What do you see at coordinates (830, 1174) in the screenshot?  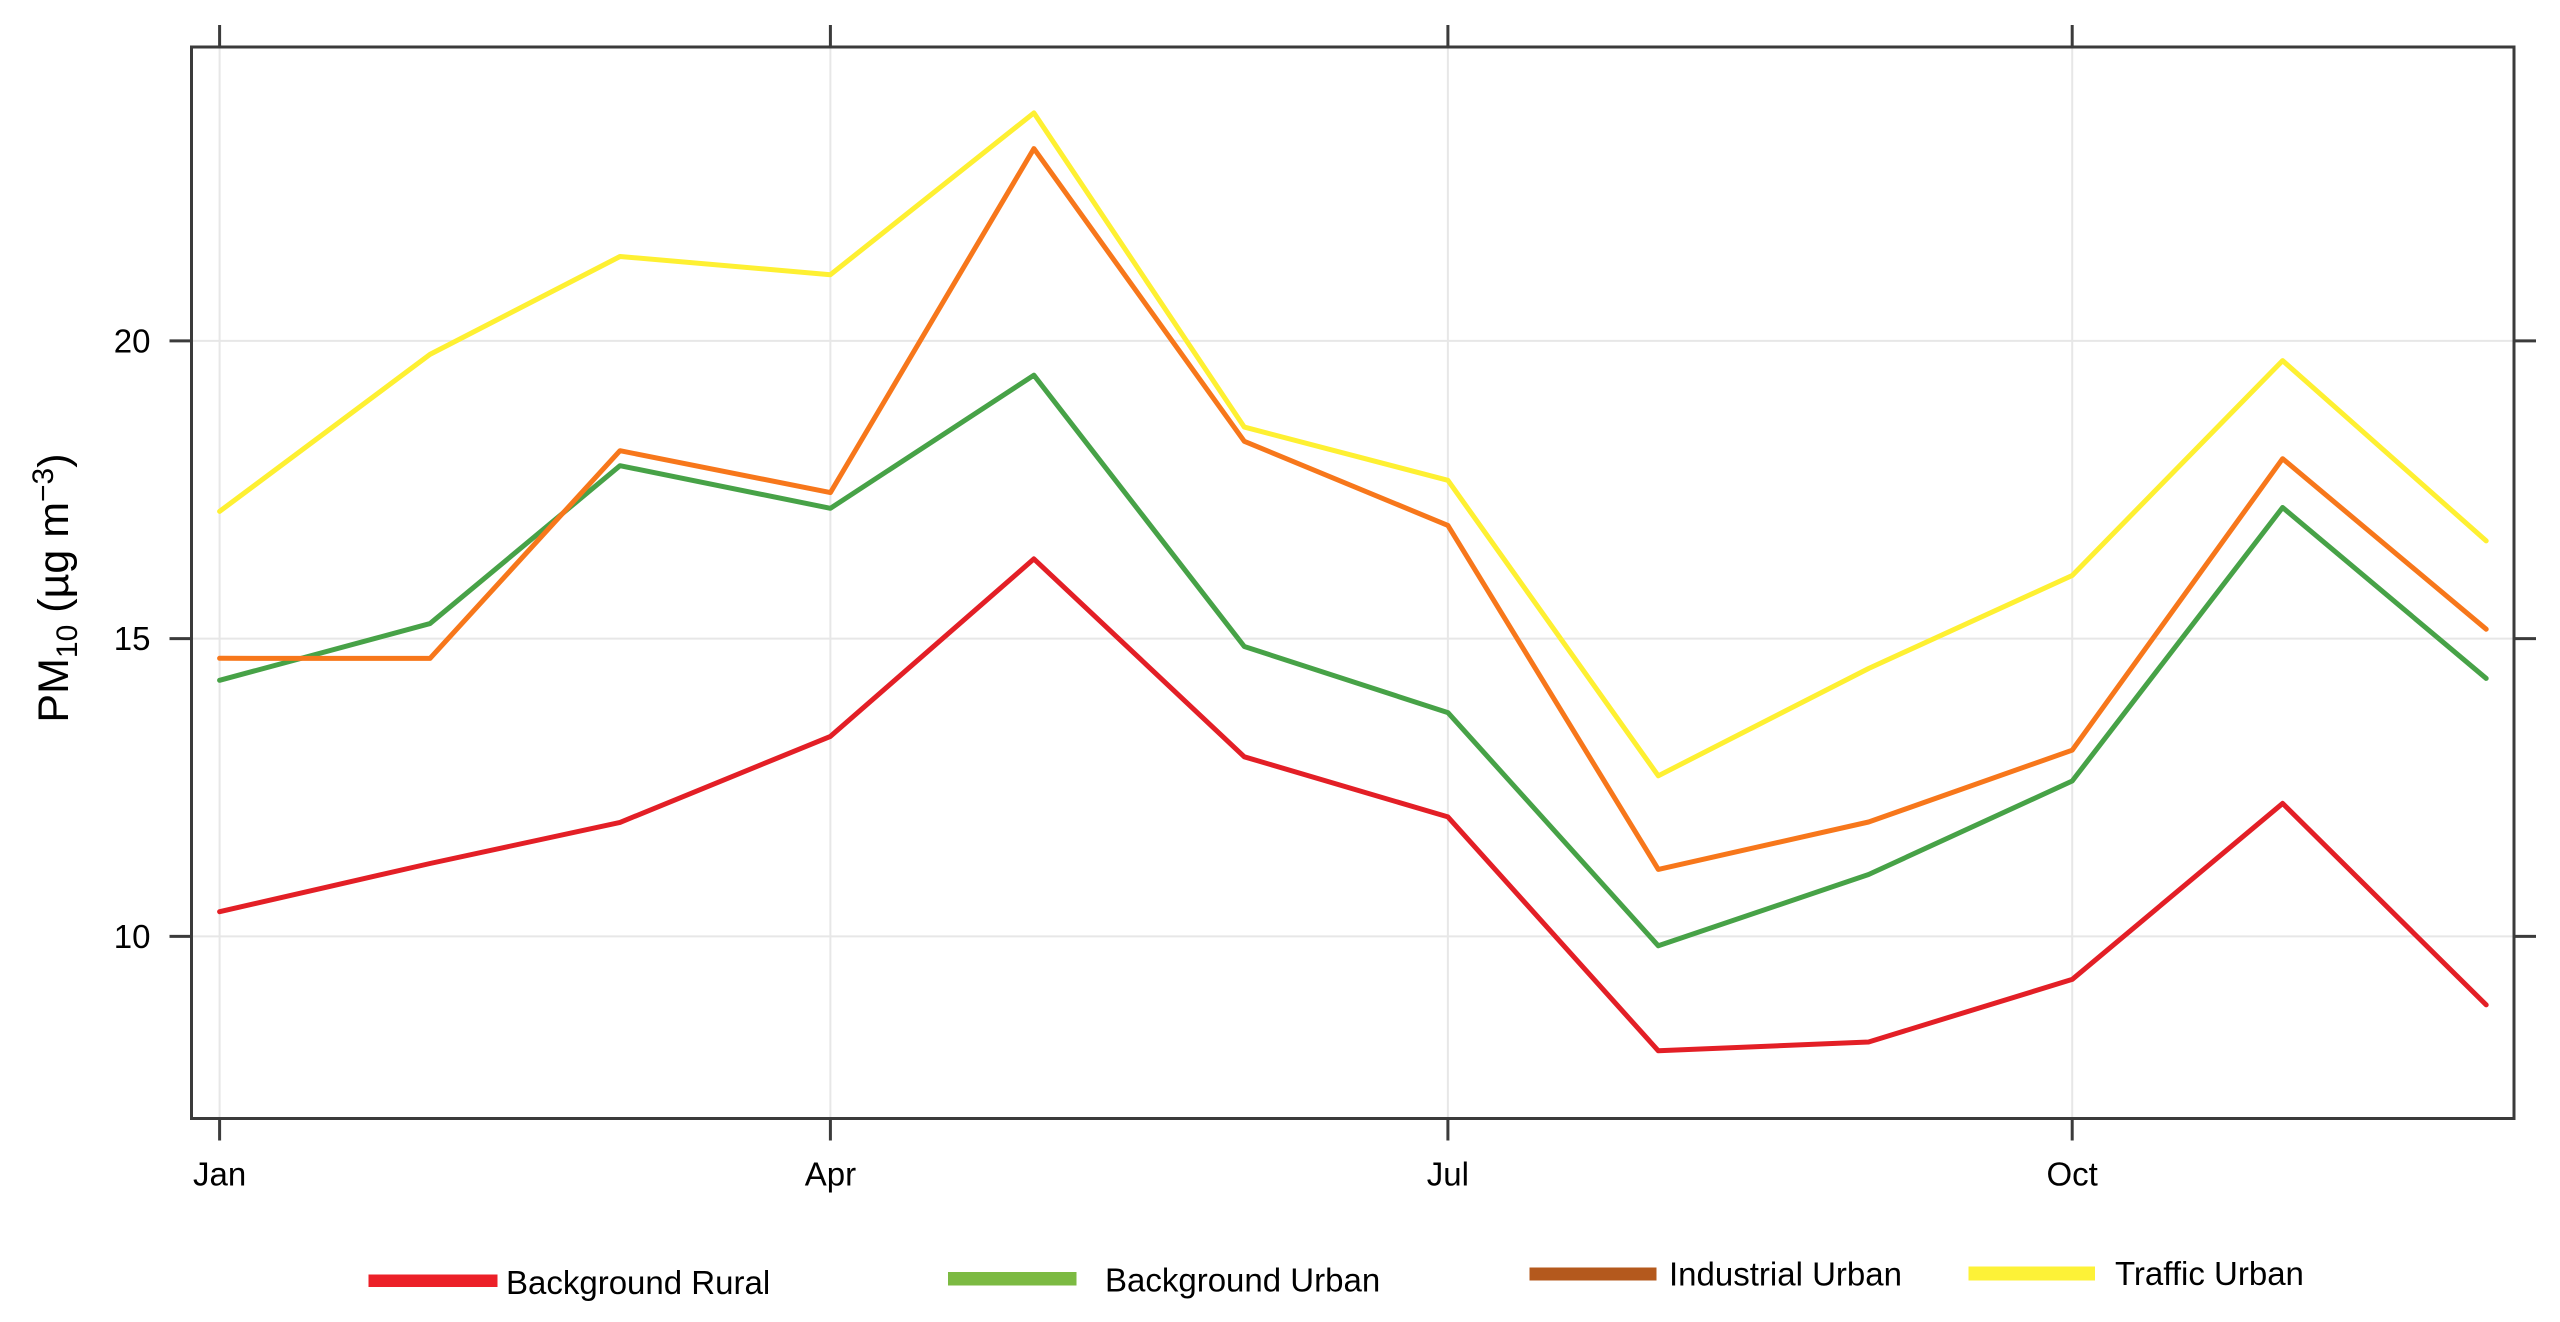 I see `svg-text: Apr` at bounding box center [830, 1174].